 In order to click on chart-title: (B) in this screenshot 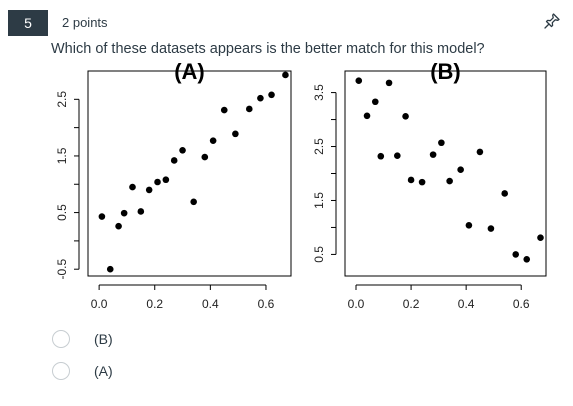, I will do `click(445, 71)`.